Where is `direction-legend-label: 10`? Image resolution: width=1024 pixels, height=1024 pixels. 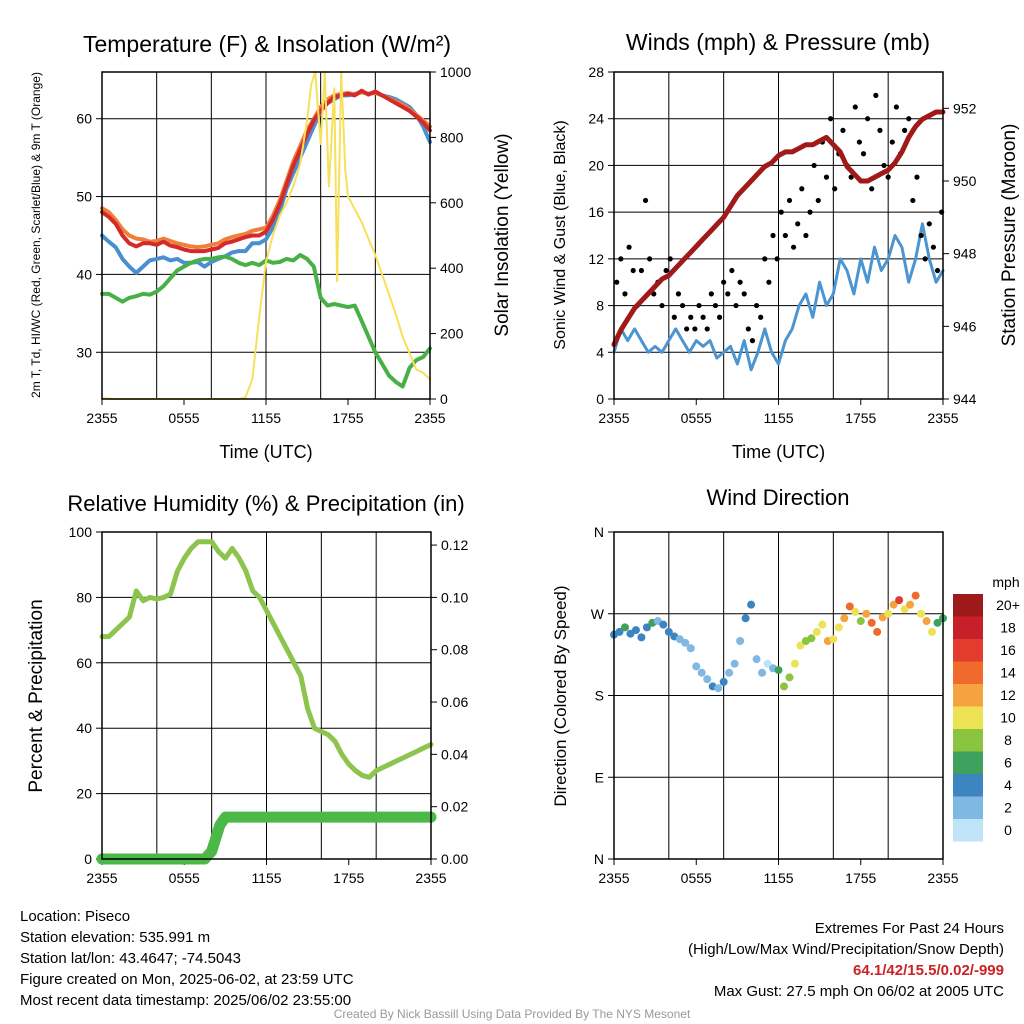 direction-legend-label: 10 is located at coordinates (1008, 718).